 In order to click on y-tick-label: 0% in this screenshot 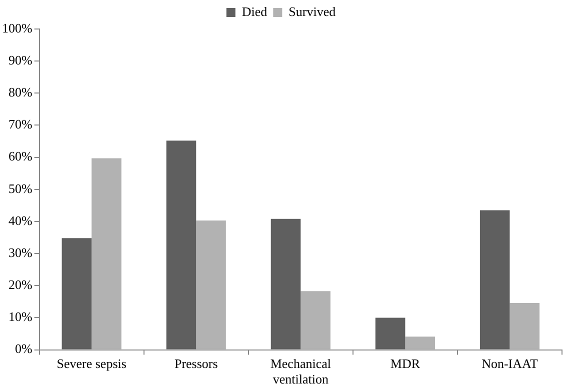, I will do `click(23, 348)`.